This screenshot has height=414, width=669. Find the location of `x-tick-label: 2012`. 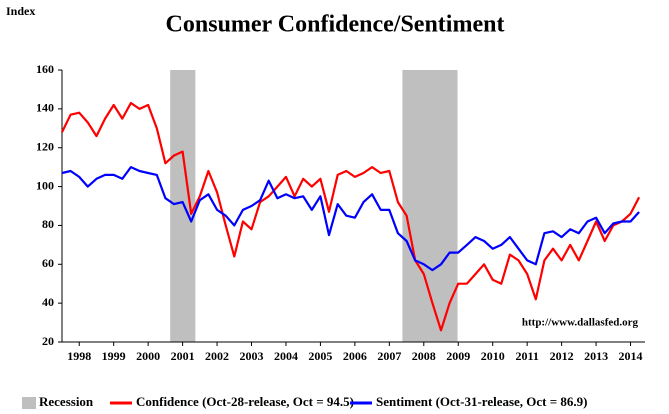

x-tick-label: 2012 is located at coordinates (562, 356).